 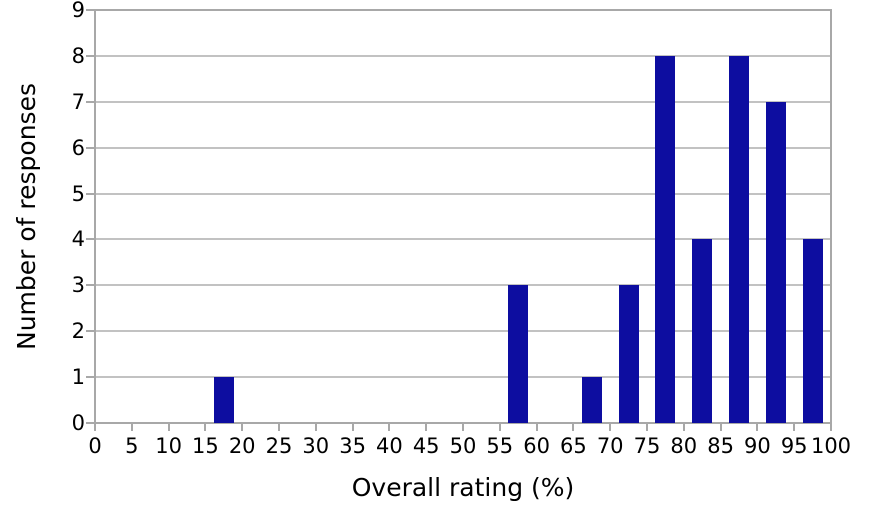 I want to click on x-tick-label-90: 90, so click(x=757, y=446).